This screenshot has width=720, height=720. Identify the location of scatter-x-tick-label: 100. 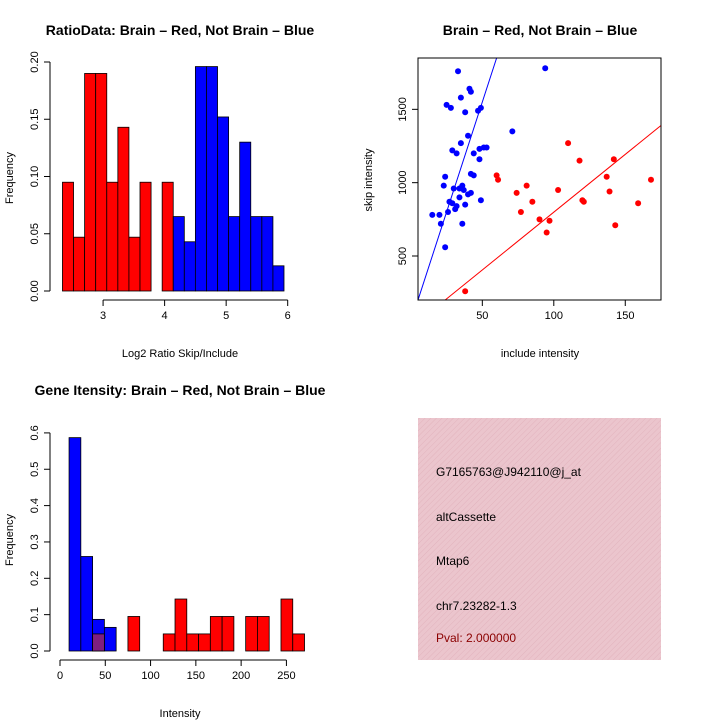
(554, 316).